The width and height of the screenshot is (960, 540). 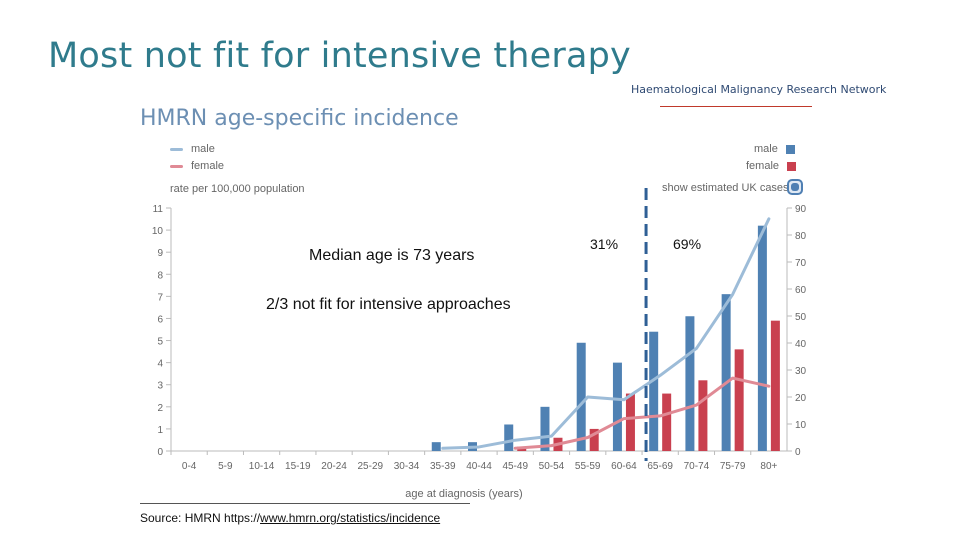 I want to click on left-tick-label: 11, so click(x=158, y=209).